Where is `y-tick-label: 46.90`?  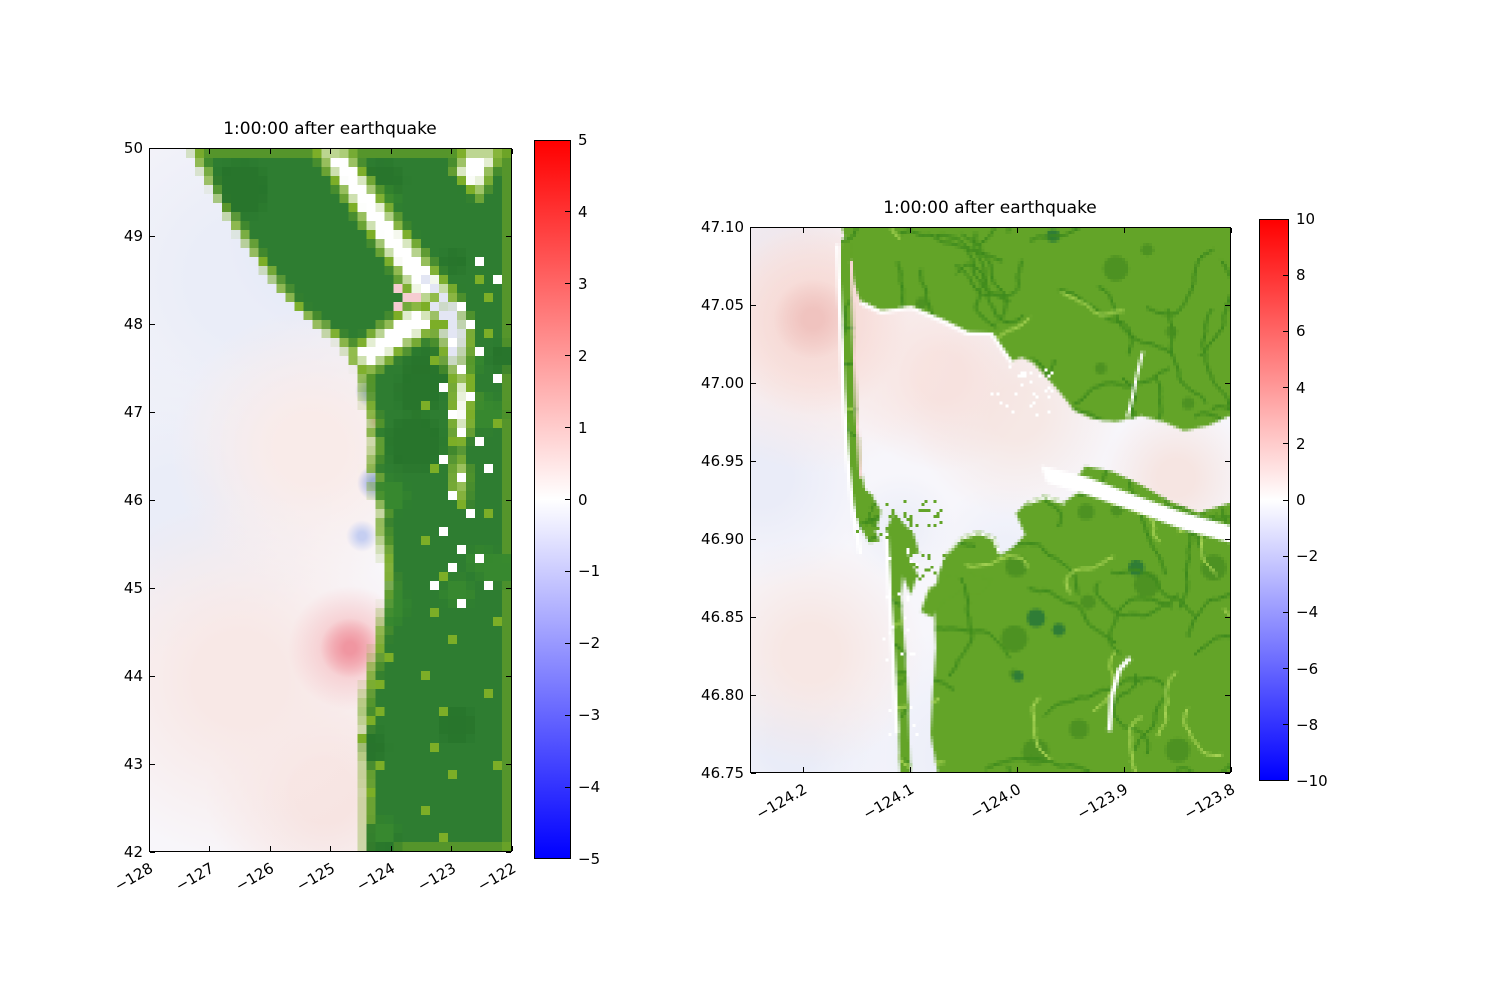
y-tick-label: 46.90 is located at coordinates (722, 539).